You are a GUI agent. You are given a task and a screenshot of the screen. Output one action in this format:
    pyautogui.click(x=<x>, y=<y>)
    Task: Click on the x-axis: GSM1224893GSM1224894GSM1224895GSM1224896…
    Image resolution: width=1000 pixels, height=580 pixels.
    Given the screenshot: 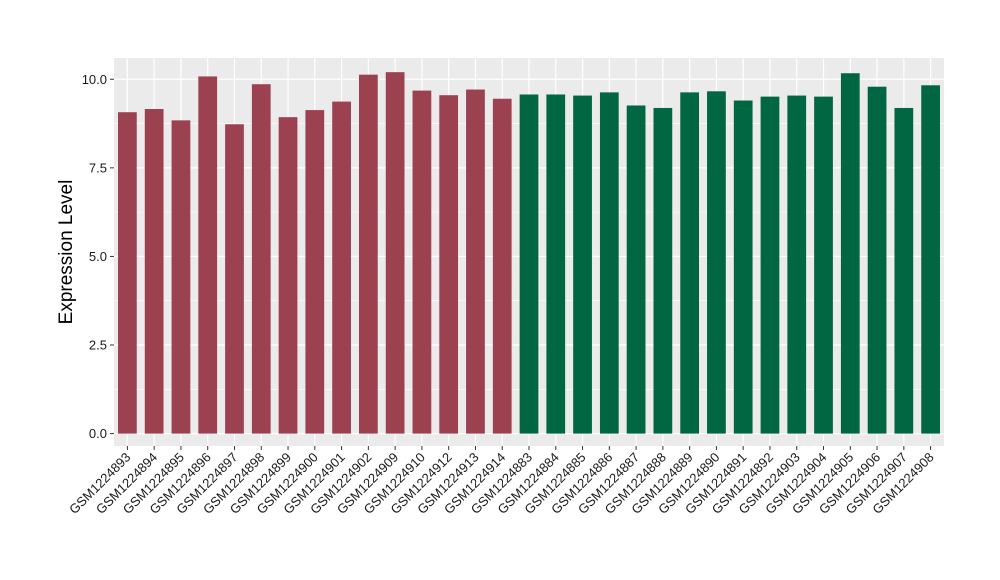 What is the action you would take?
    pyautogui.click(x=501, y=481)
    